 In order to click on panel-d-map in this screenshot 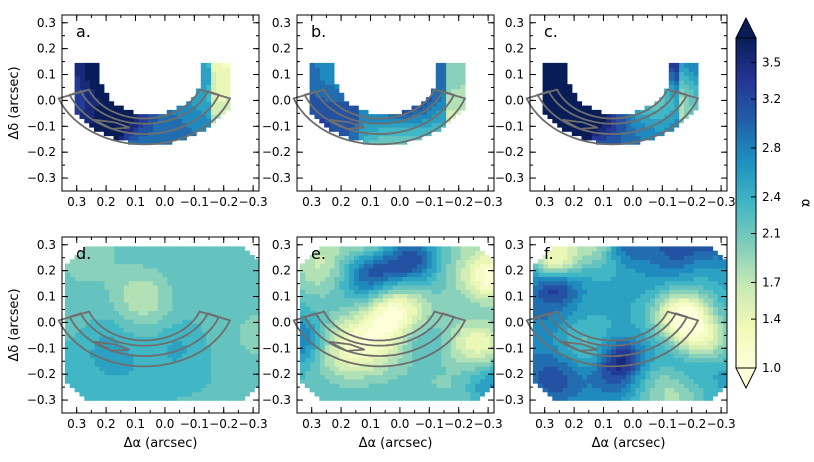, I will do `click(161, 323)`.